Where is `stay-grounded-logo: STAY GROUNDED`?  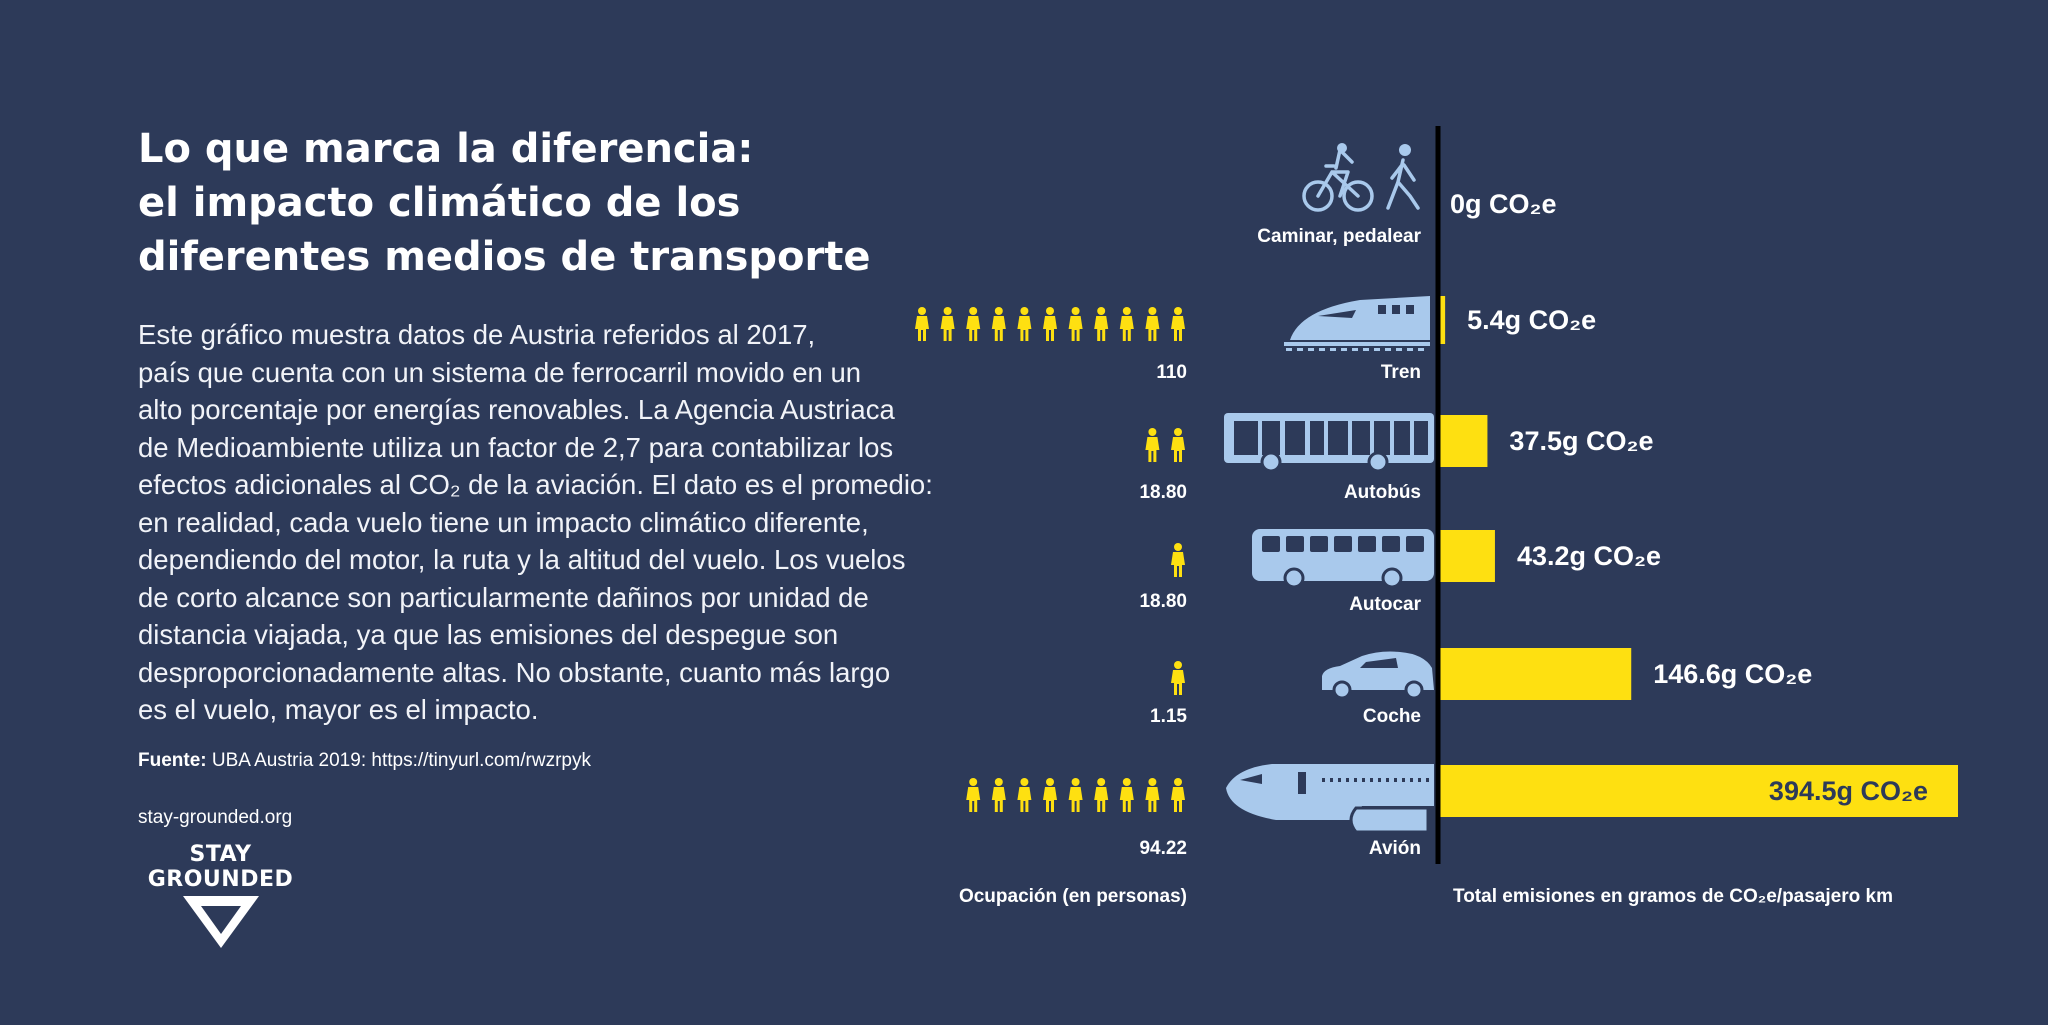
stay-grounded-logo: STAY GROUNDED is located at coordinates (220, 898).